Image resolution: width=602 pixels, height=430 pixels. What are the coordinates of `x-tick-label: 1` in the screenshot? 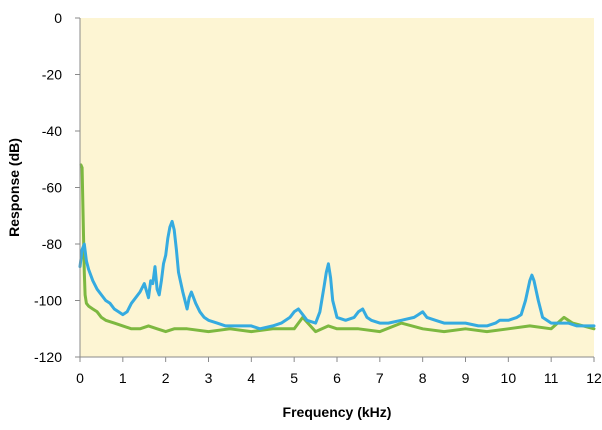 It's located at (123, 378).